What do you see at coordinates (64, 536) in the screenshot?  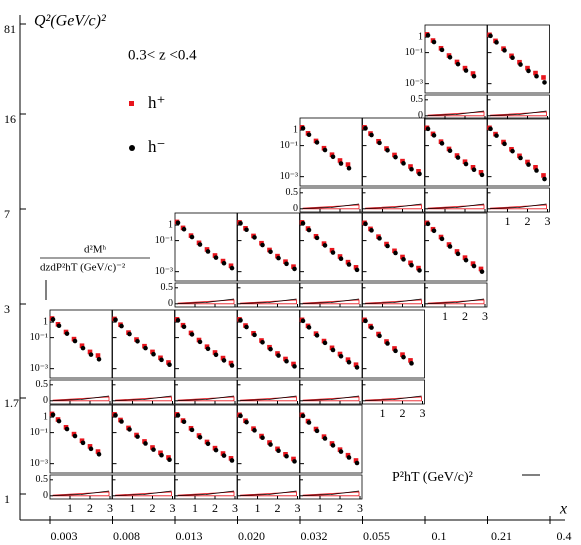 I see `x-bin-label: 0.003` at bounding box center [64, 536].